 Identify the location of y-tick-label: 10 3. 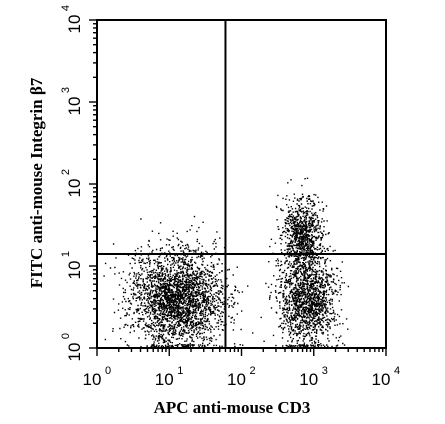
(72, 101).